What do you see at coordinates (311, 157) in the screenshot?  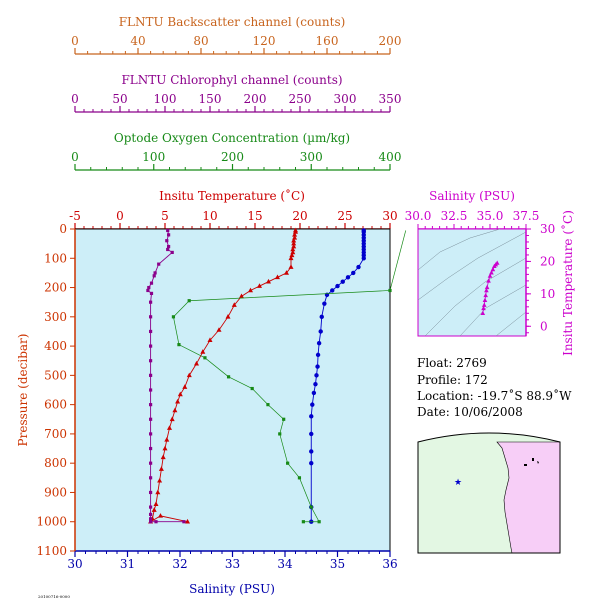 I see `oxygen-tick-label: 300` at bounding box center [311, 157].